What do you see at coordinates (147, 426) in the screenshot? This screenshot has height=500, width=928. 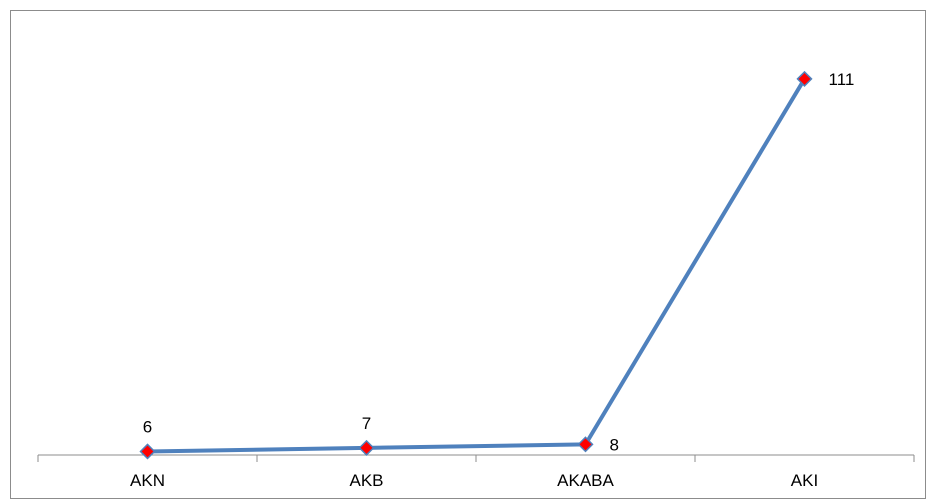 I see `data-label: 6` at bounding box center [147, 426].